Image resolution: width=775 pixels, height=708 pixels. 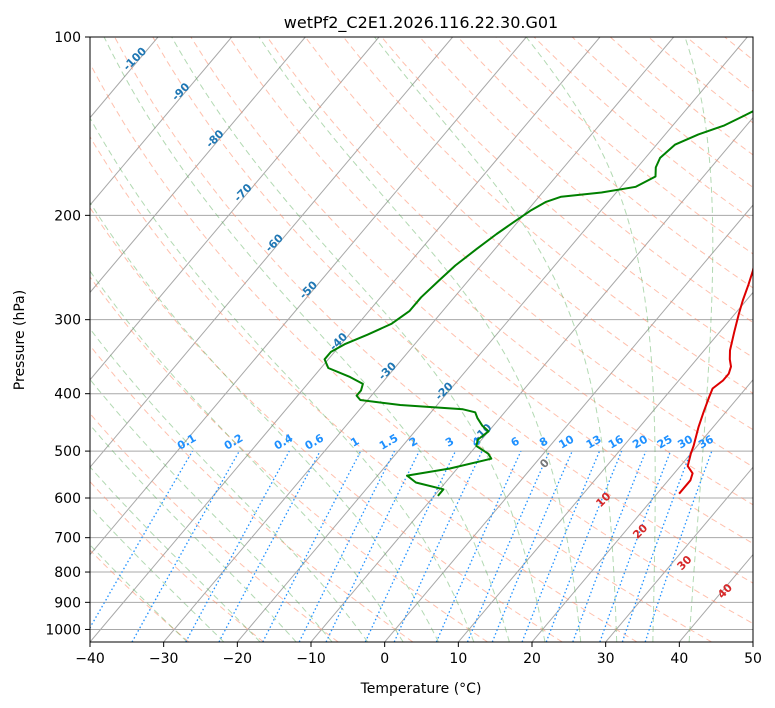 I want to click on x-tick-label: 10, so click(x=458, y=659).